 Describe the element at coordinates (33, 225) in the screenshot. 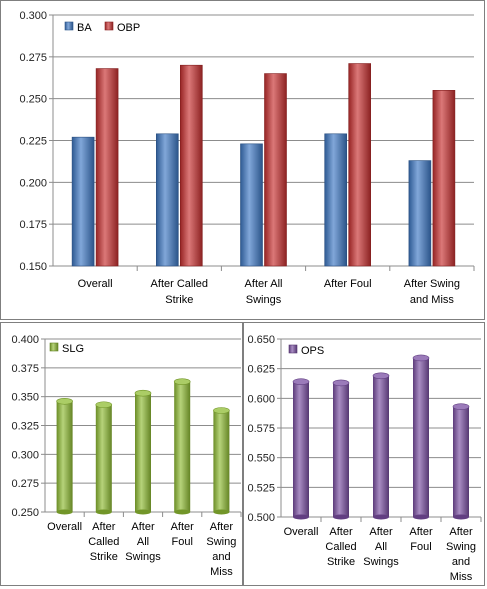

I see `y-tick-label: 0.175` at that location.